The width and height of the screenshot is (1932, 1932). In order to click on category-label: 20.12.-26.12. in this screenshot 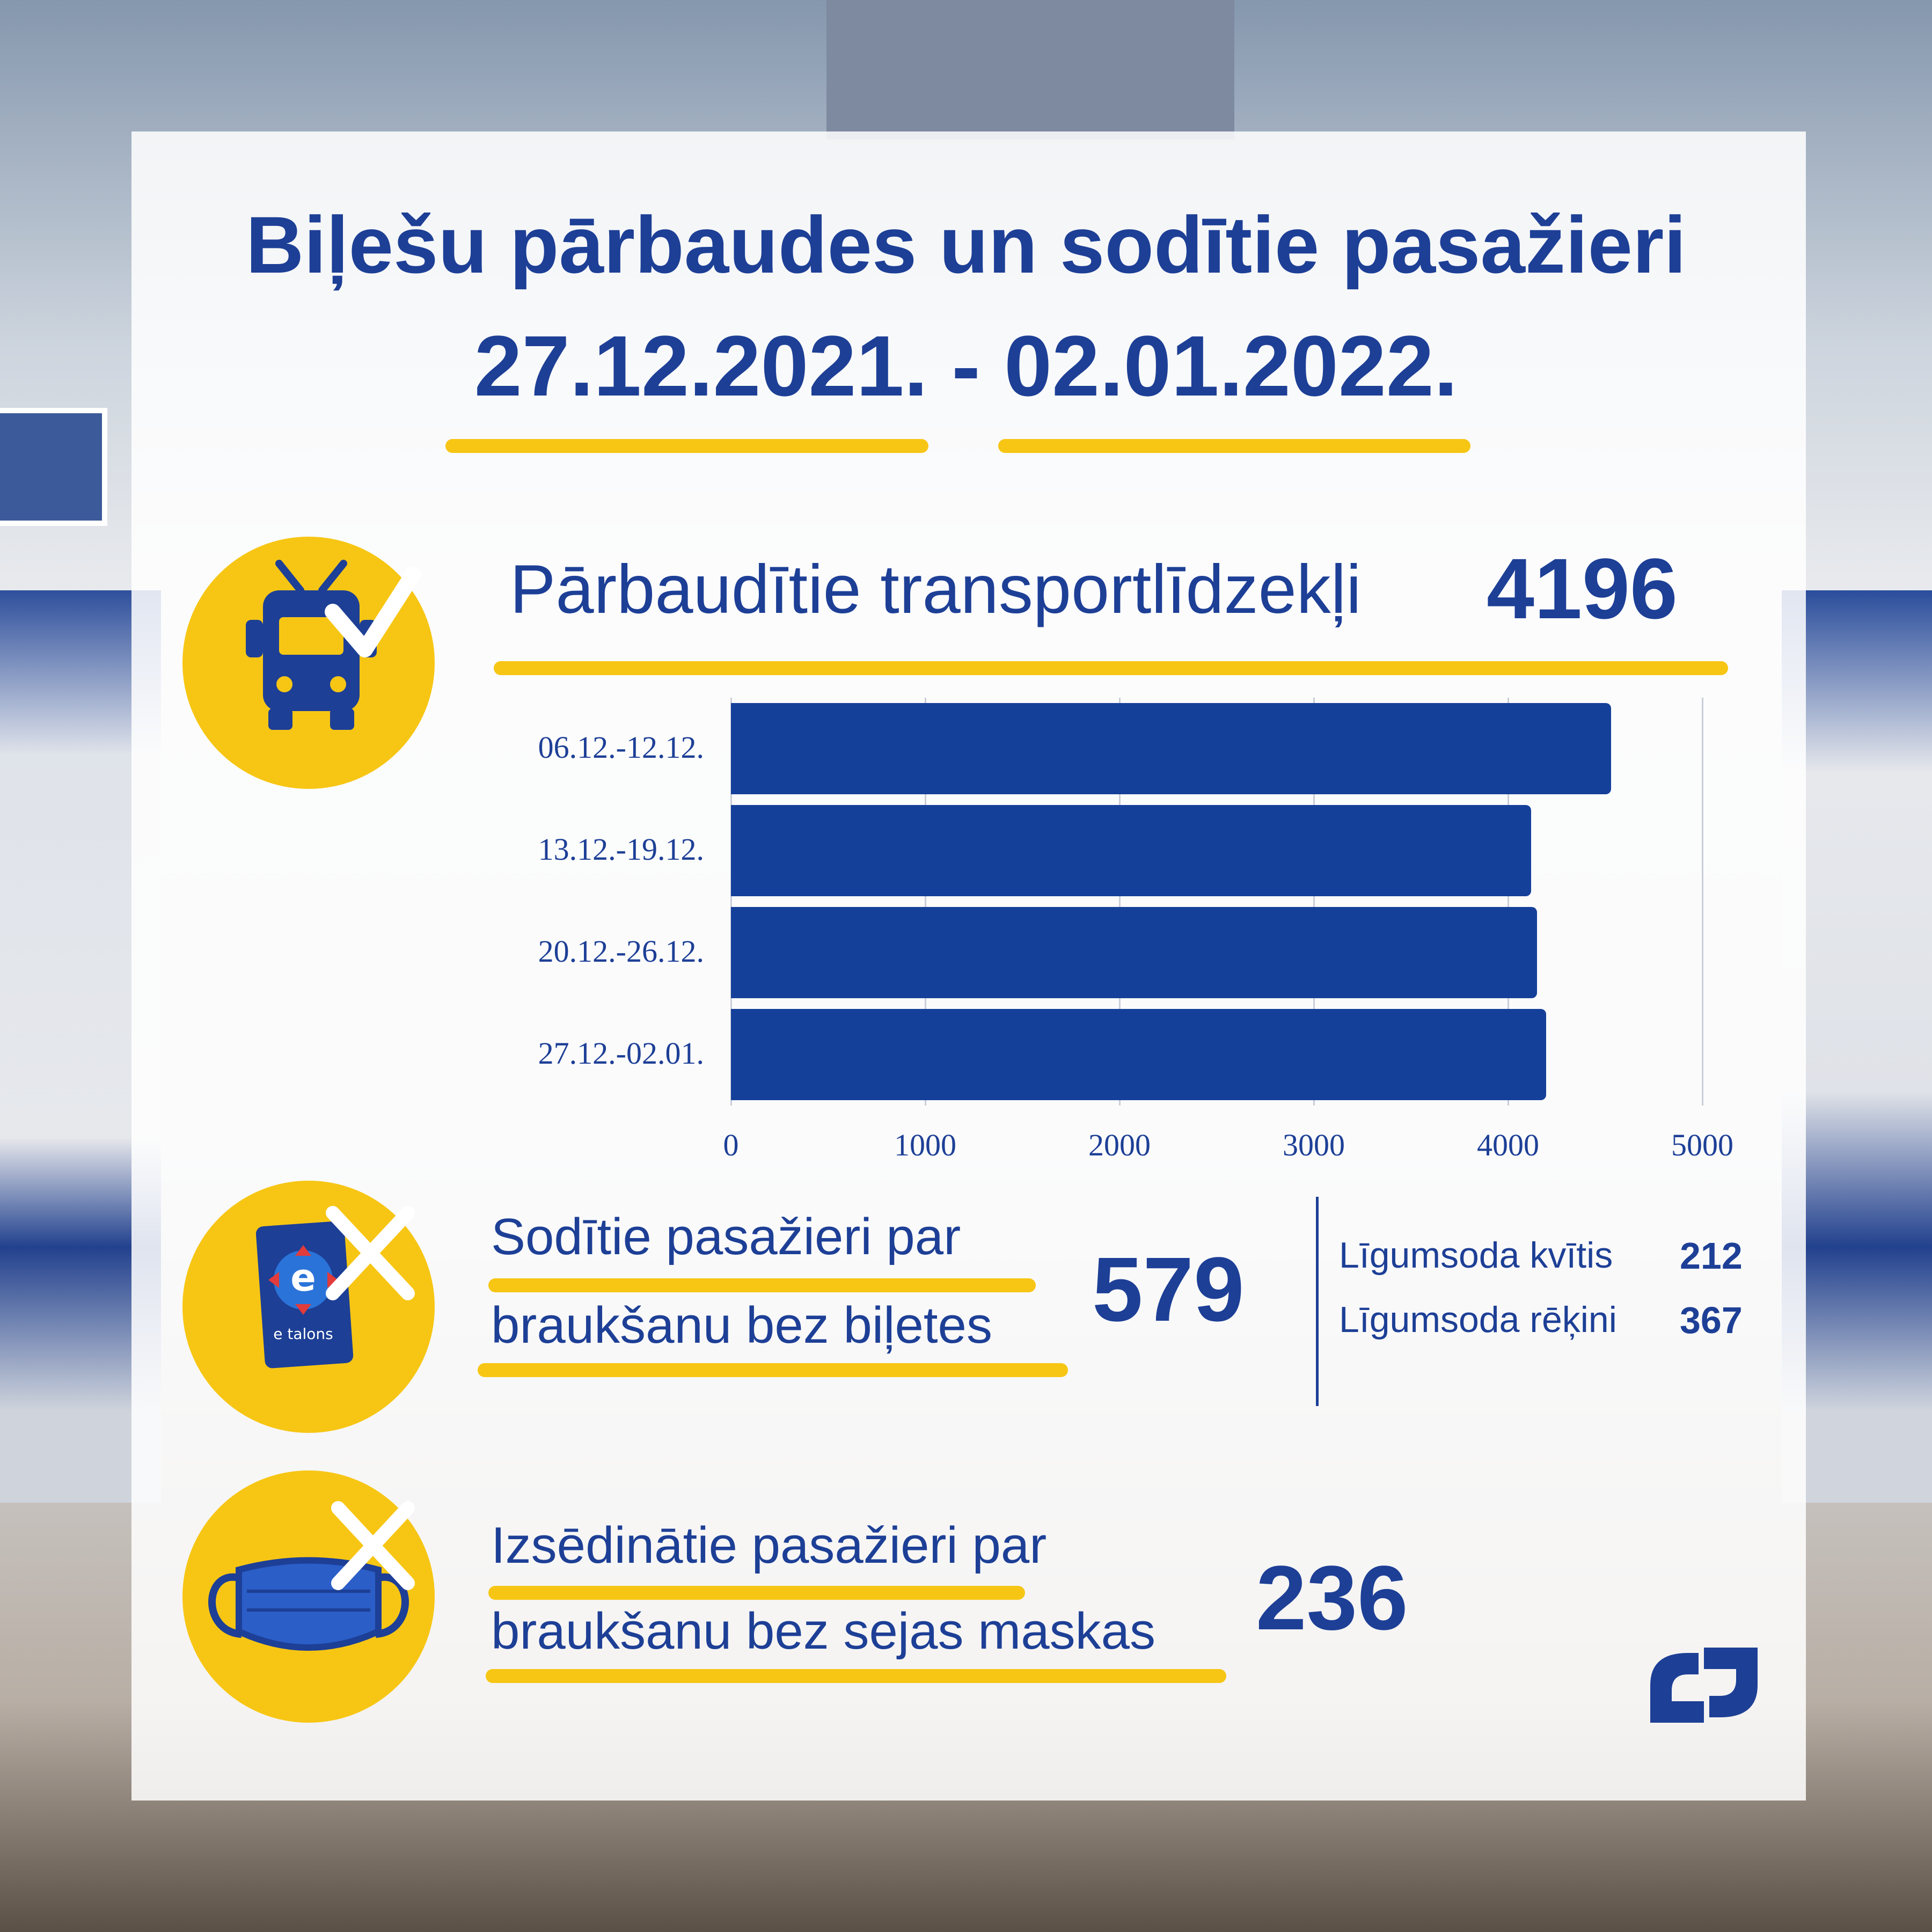, I will do `click(621, 951)`.